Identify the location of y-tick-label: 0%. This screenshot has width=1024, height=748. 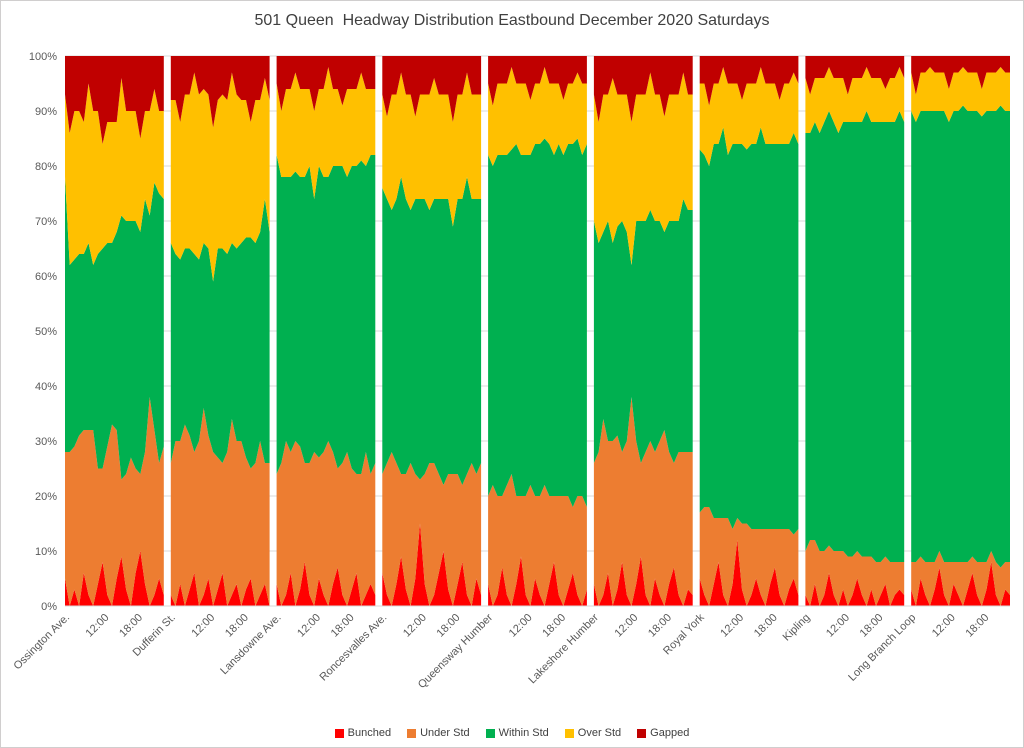
(49, 607).